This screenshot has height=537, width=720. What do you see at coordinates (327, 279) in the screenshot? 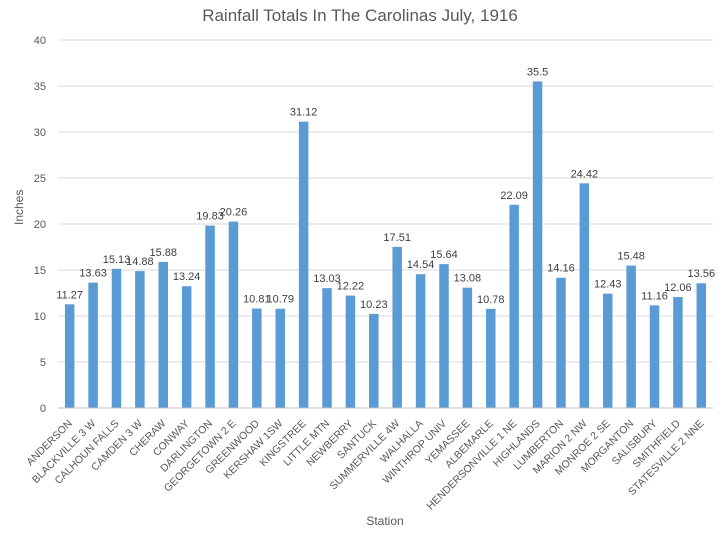
I see `data-label: 13.03` at bounding box center [327, 279].